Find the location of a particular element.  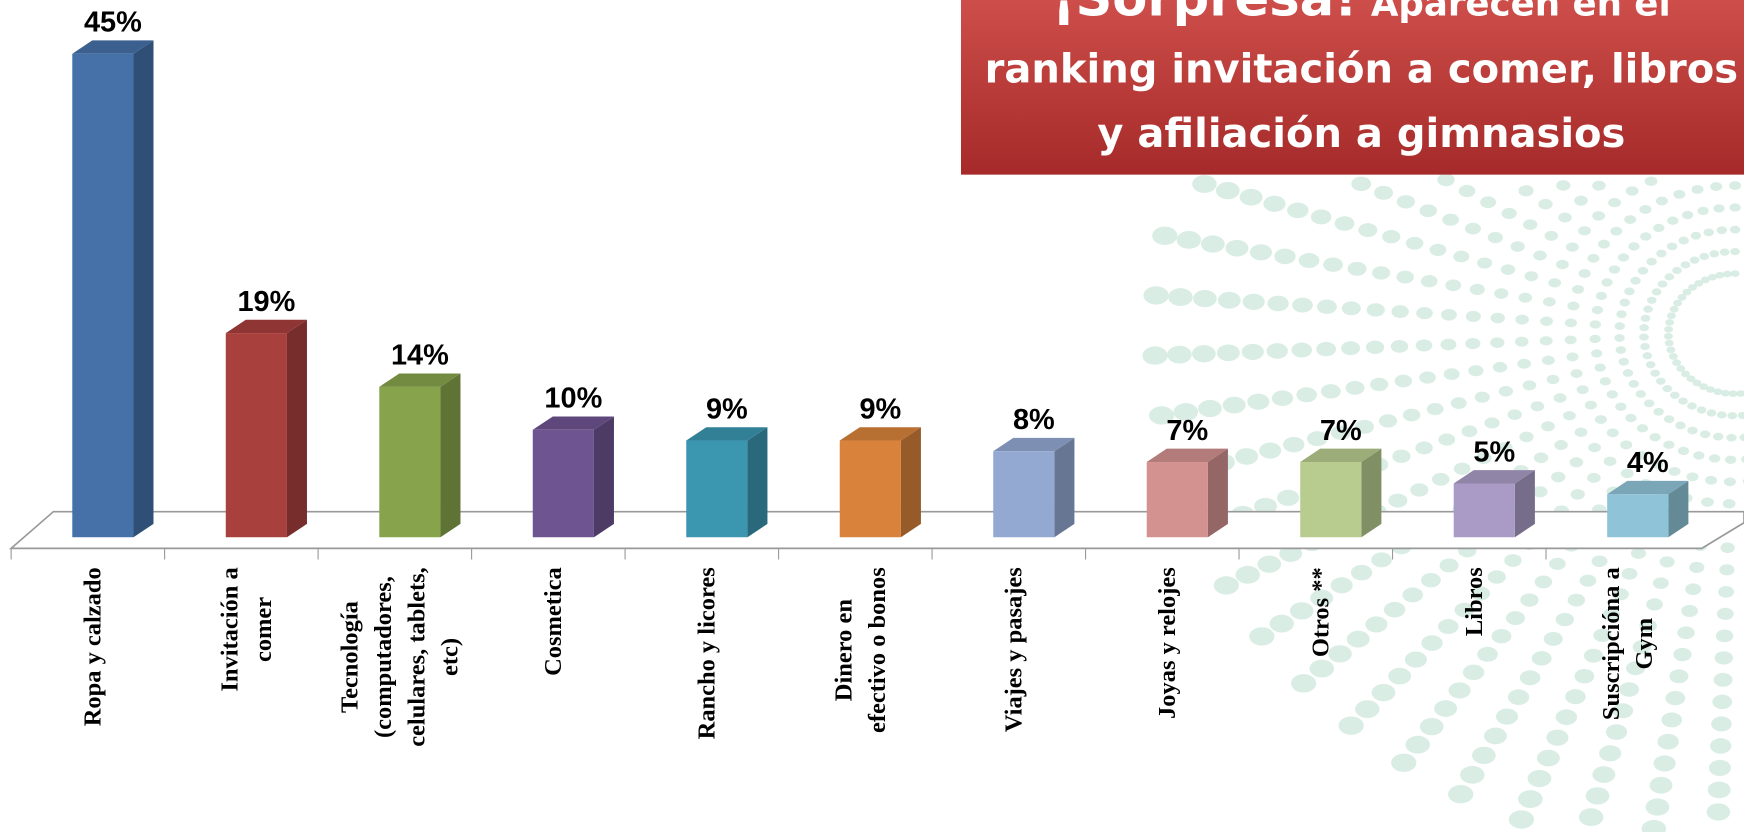

x-tick-label: celulares, tablets, is located at coordinates (416, 657).